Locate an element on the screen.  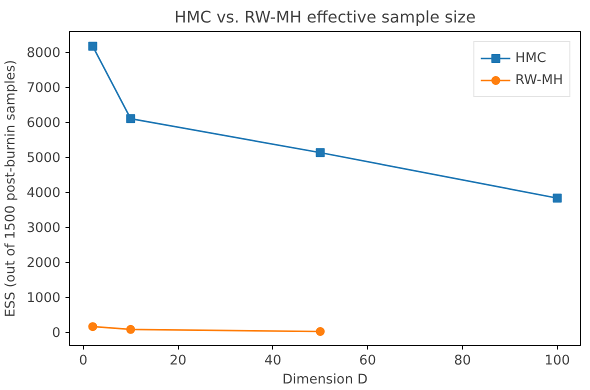
y-tick-label: 6000 is located at coordinates (43, 124).